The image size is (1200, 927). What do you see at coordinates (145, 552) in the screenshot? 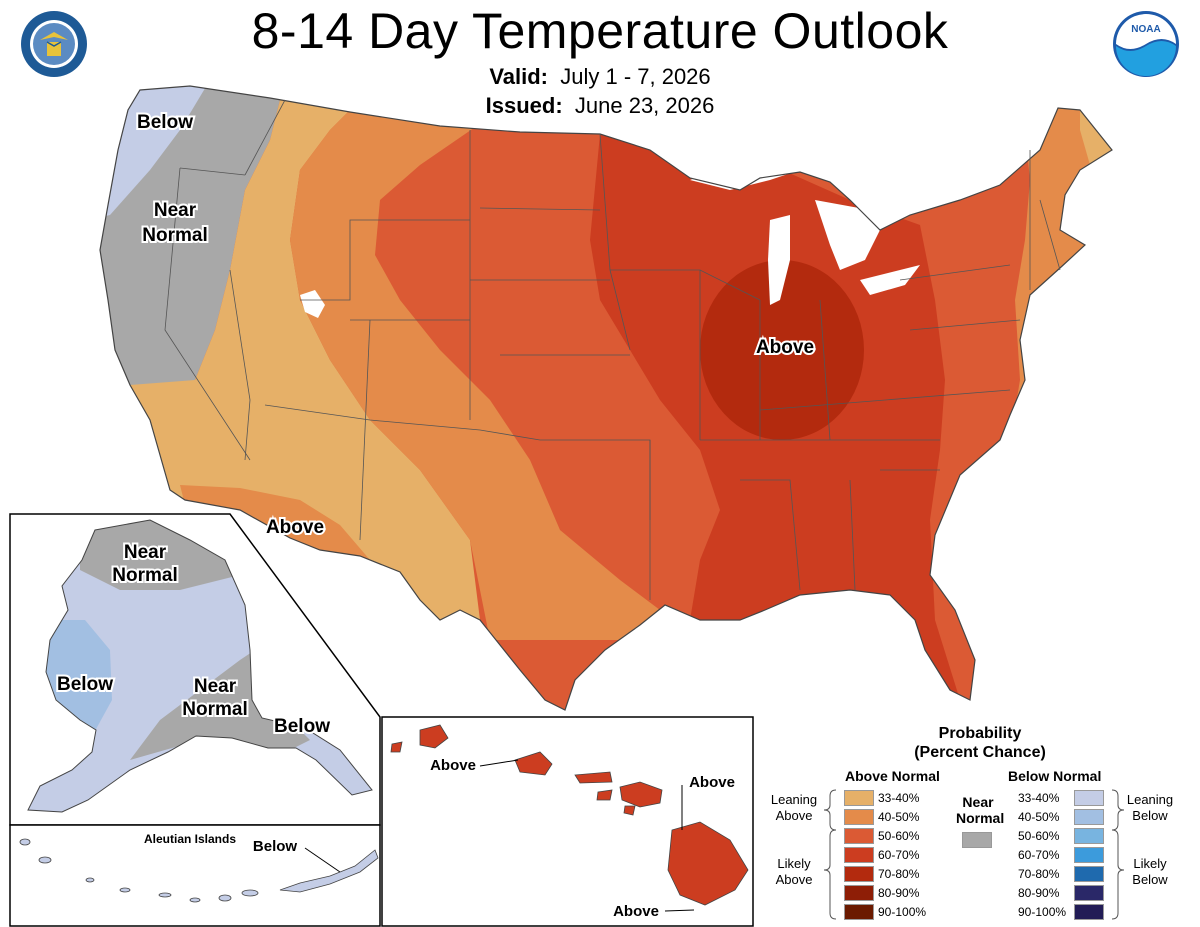
I see `alaska-near-north-label-1: Near` at bounding box center [145, 552].